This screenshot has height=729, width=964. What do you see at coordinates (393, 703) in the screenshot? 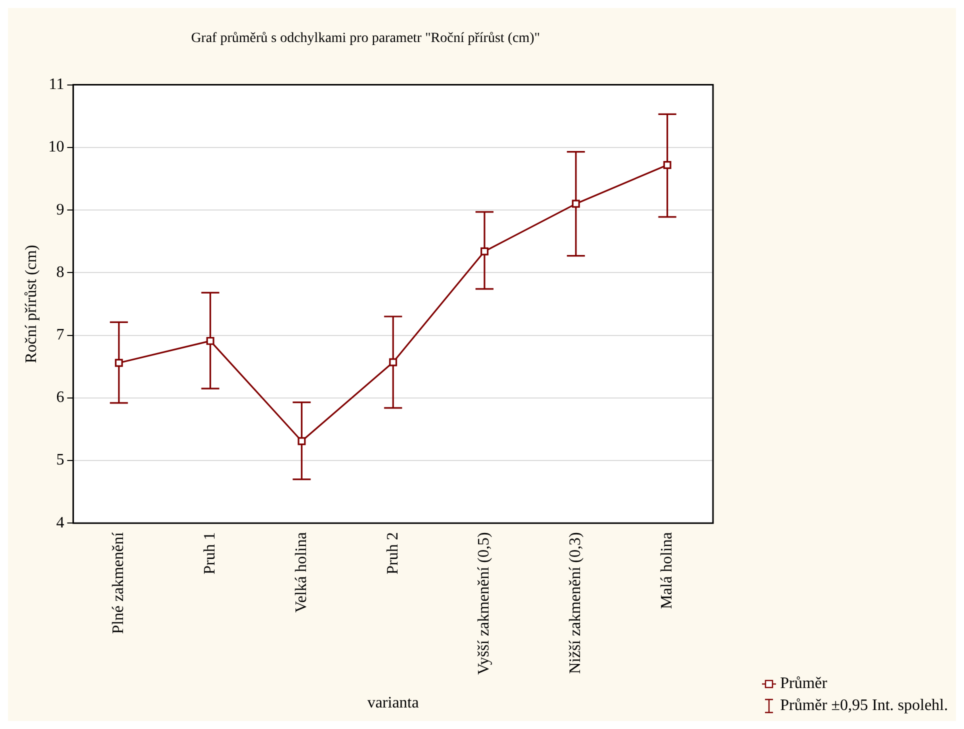
I see `x-axis-title: varianta` at bounding box center [393, 703].